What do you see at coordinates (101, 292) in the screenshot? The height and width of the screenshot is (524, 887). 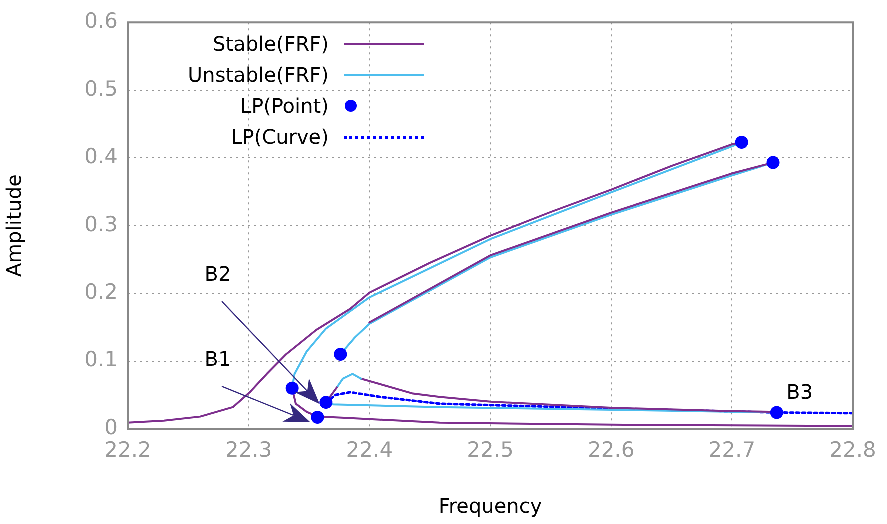 I see `y-tick-label: 0.2` at bounding box center [101, 292].